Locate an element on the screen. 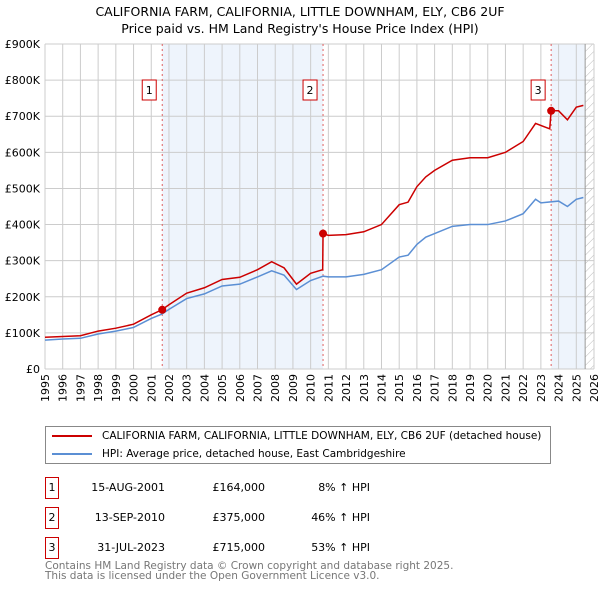 This screenshot has width=600, height=590. x-tick-label: 1997 is located at coordinates (80, 388).